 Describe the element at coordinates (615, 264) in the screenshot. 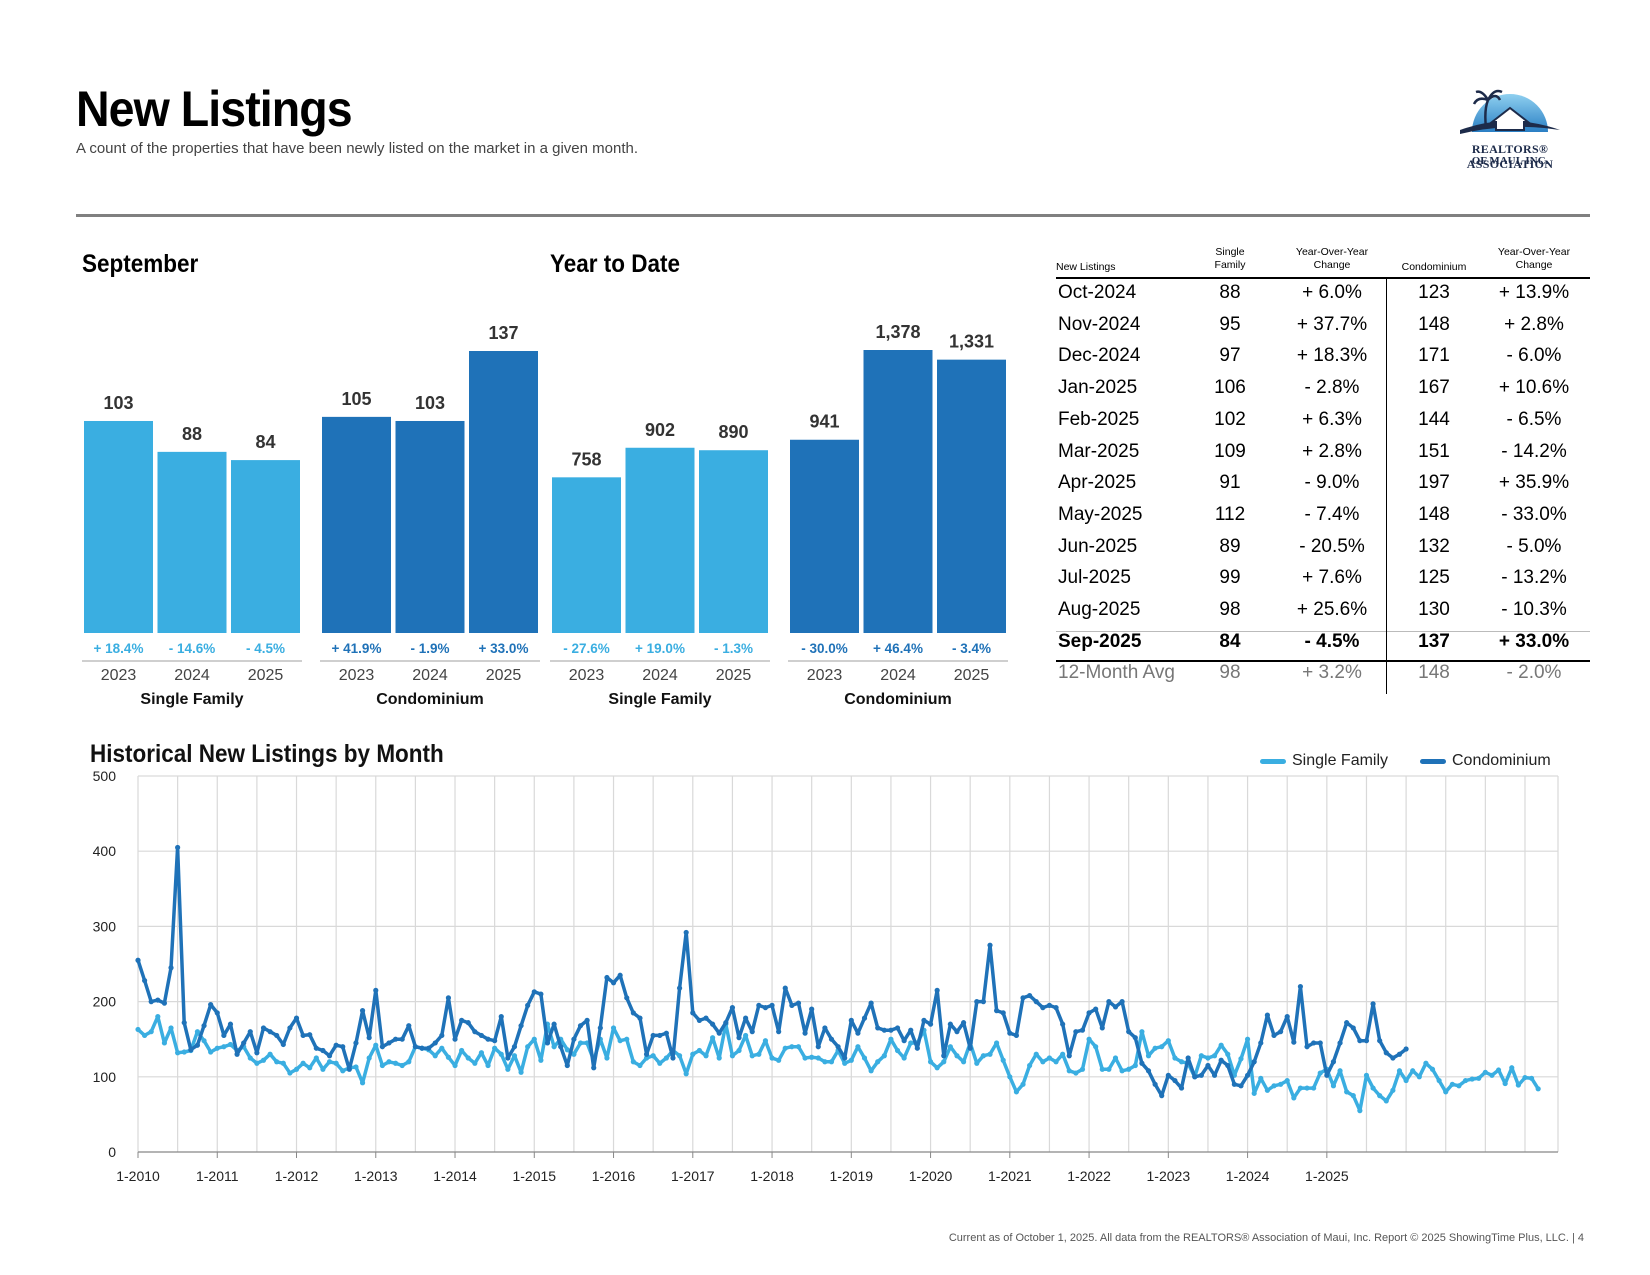

I see `ytd-title: Year to Date` at that location.